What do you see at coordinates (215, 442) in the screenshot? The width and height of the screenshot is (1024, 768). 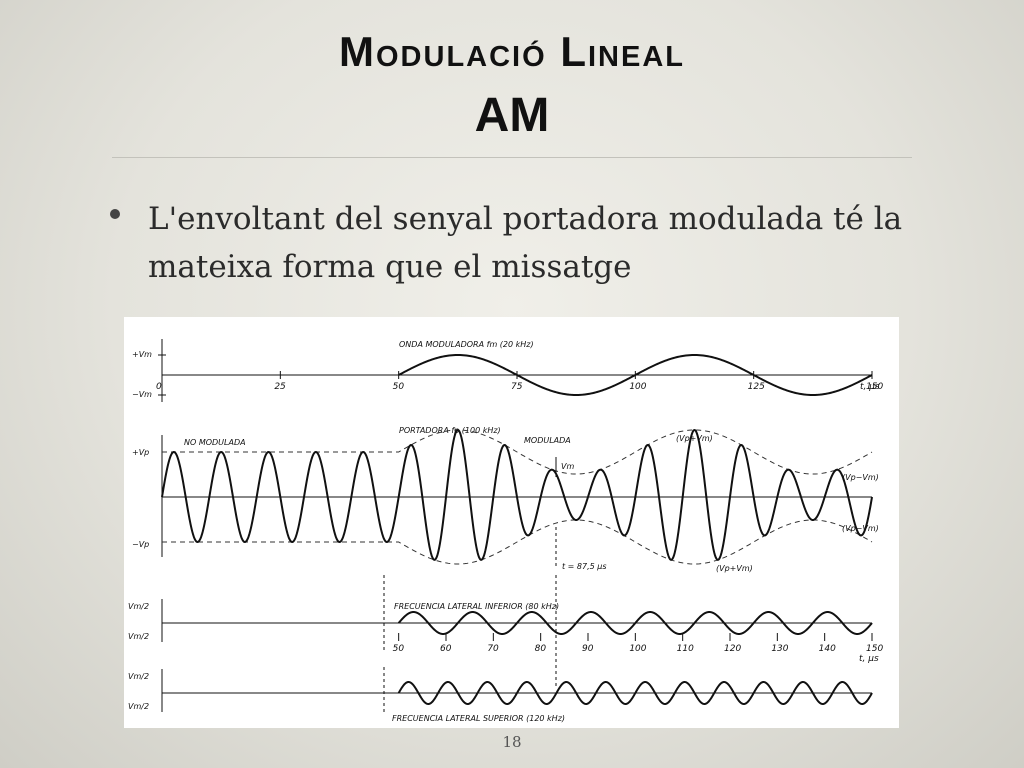 I see `unmodulated-label: NO MODULADA` at bounding box center [215, 442].